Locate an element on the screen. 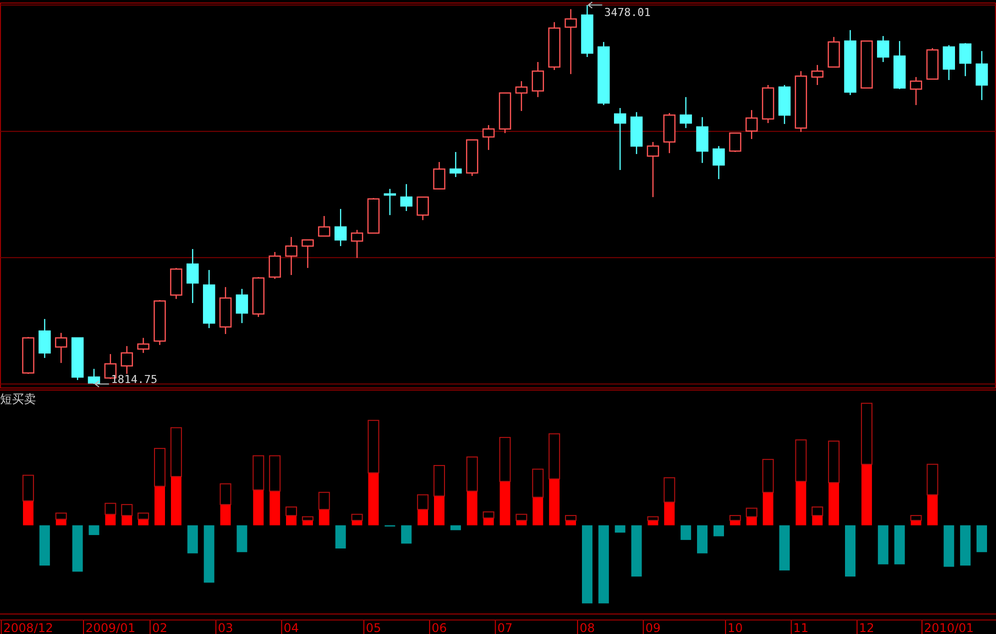 The height and width of the screenshot is (634, 996). x-tick-label: 07 is located at coordinates (505, 627).